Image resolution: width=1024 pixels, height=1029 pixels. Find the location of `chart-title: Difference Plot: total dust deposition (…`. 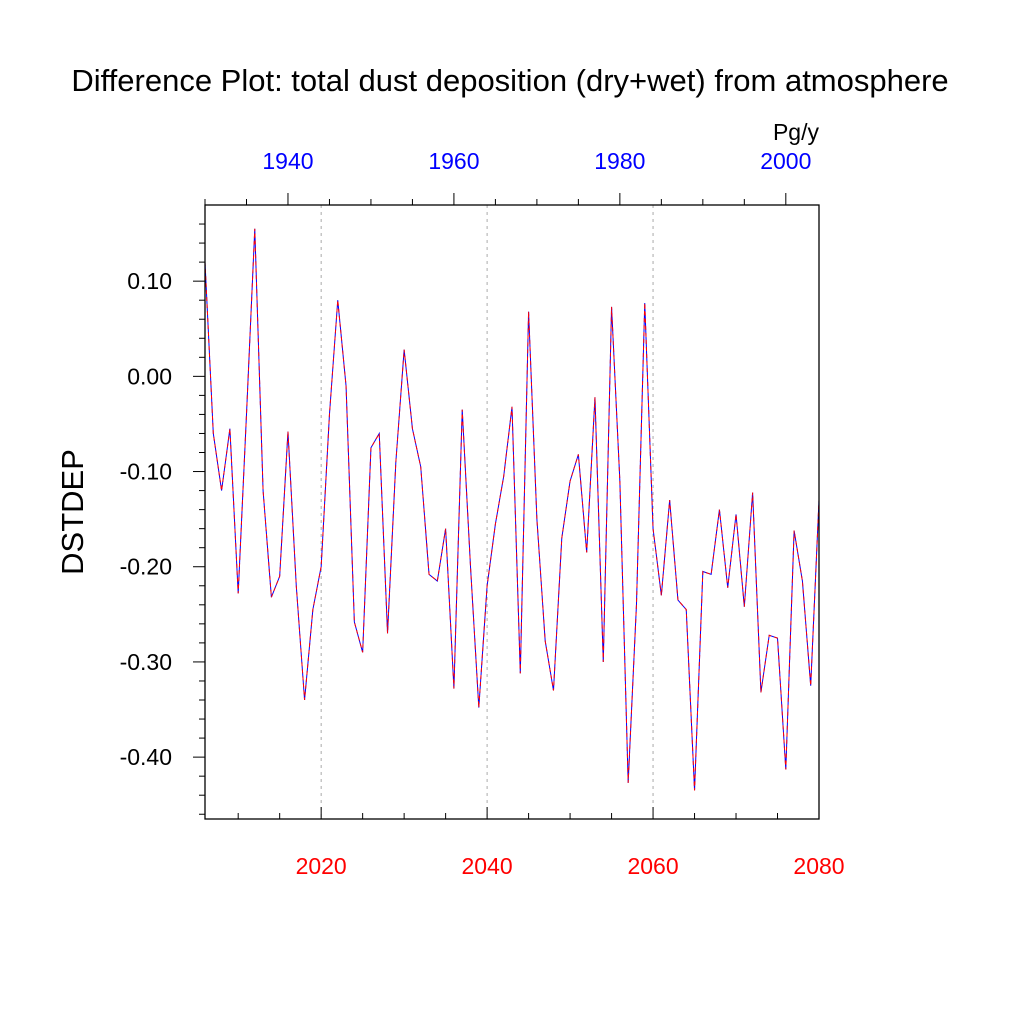

chart-title: Difference Plot: total dust deposition (… is located at coordinates (509, 80).